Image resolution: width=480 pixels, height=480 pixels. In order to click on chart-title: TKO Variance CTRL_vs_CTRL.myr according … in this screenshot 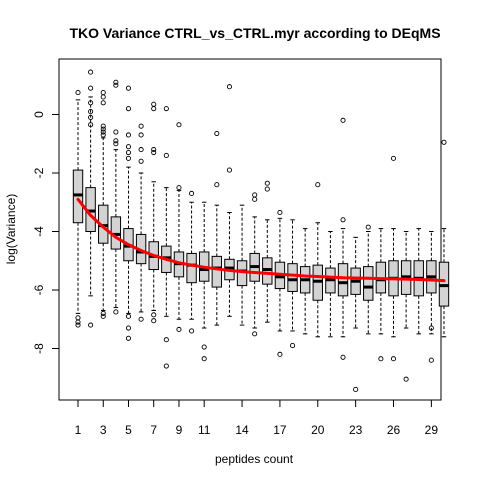, I will do `click(254, 33)`.